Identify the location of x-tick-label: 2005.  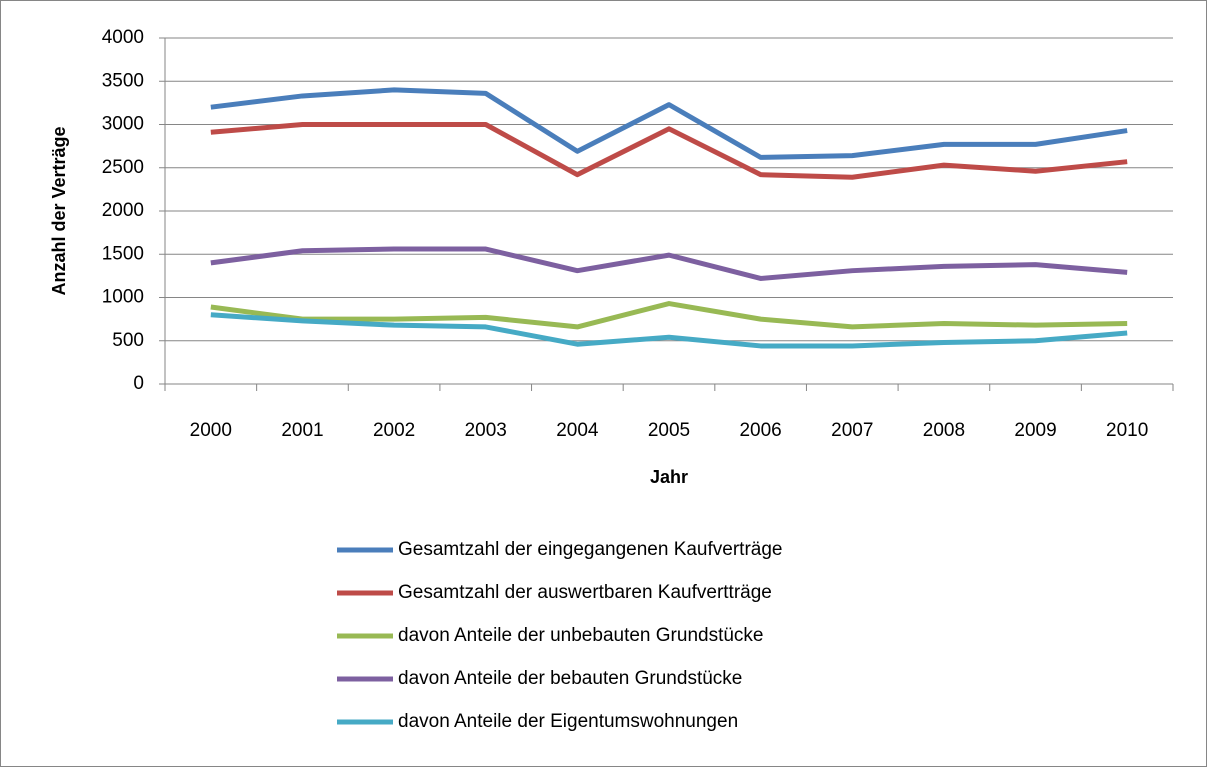
(669, 430).